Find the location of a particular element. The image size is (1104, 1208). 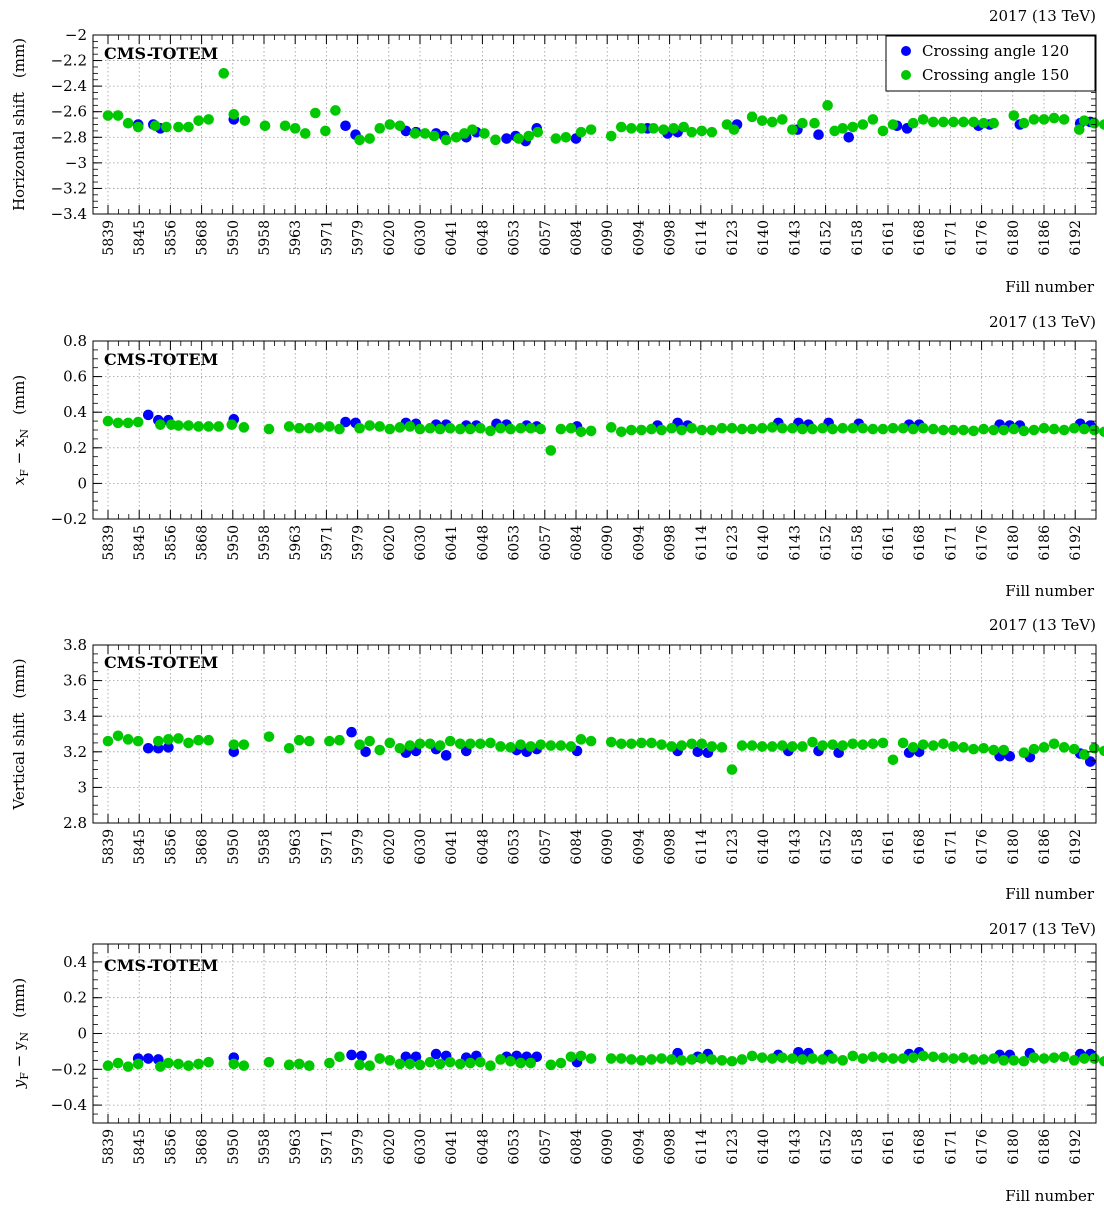

x-tick-label: 5856 is located at coordinates (171, 238).